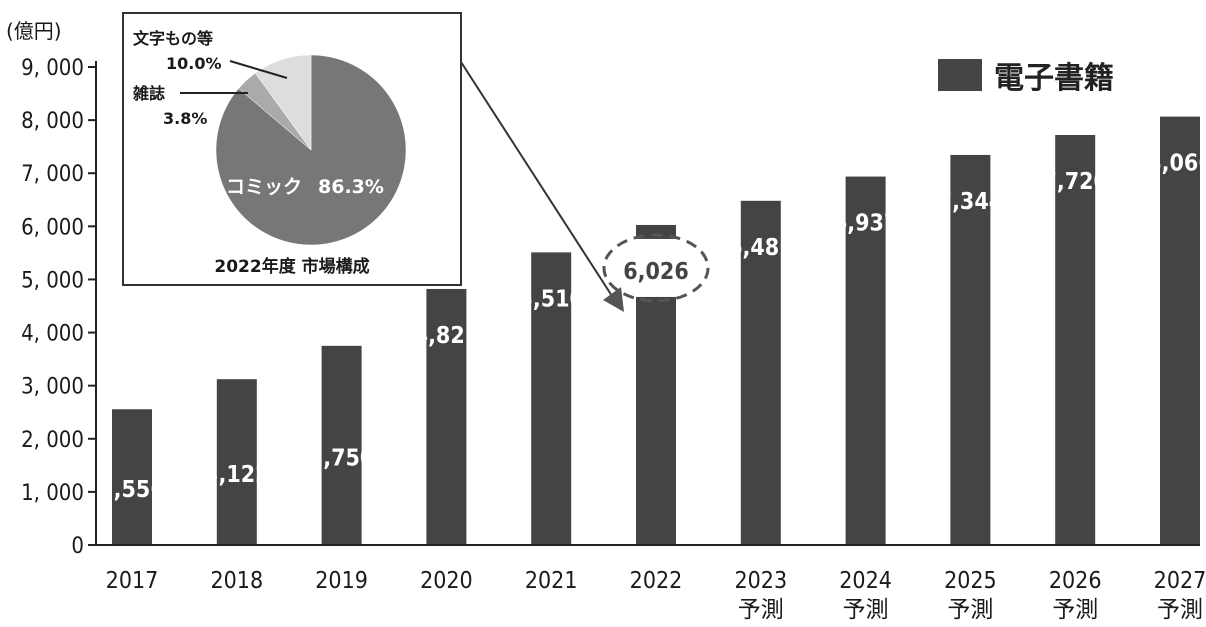 The width and height of the screenshot is (1206, 627). Describe the element at coordinates (194, 63) in the screenshot. I see `pie-label-bunji-value: 10.0%` at that location.